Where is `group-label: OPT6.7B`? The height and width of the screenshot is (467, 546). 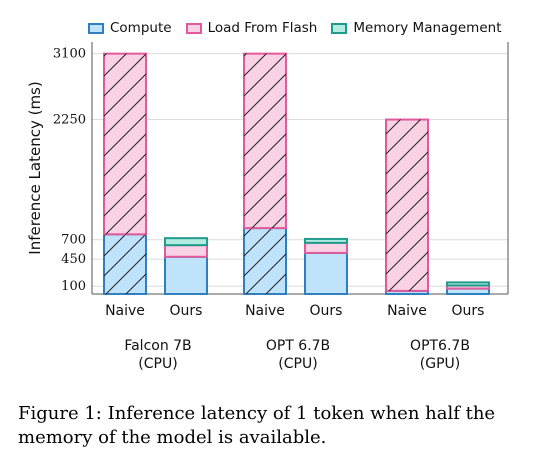
group-label: OPT6.7B is located at coordinates (440, 346).